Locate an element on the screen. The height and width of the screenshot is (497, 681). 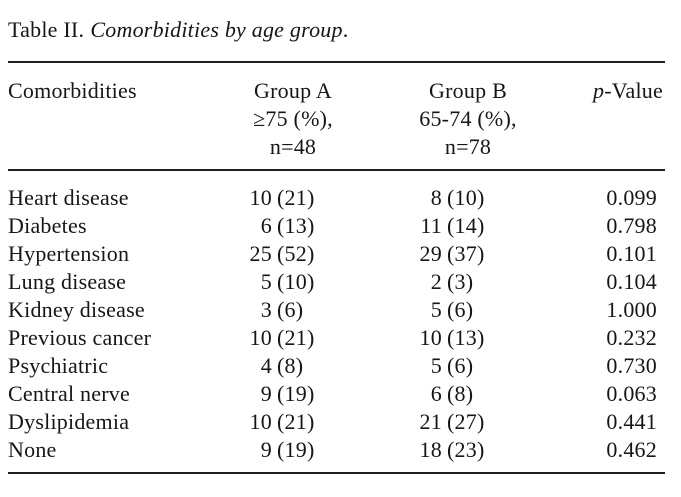
group-b-value: 21 (27) is located at coordinates (452, 421).